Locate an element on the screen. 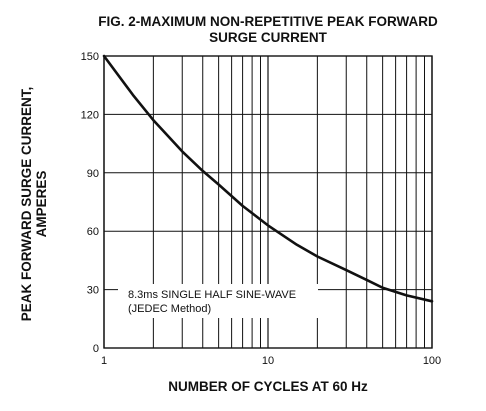 This screenshot has height=411, width=486. x-axis-title: NUMBER OF CYCLES AT 60 Hz is located at coordinates (268, 386).